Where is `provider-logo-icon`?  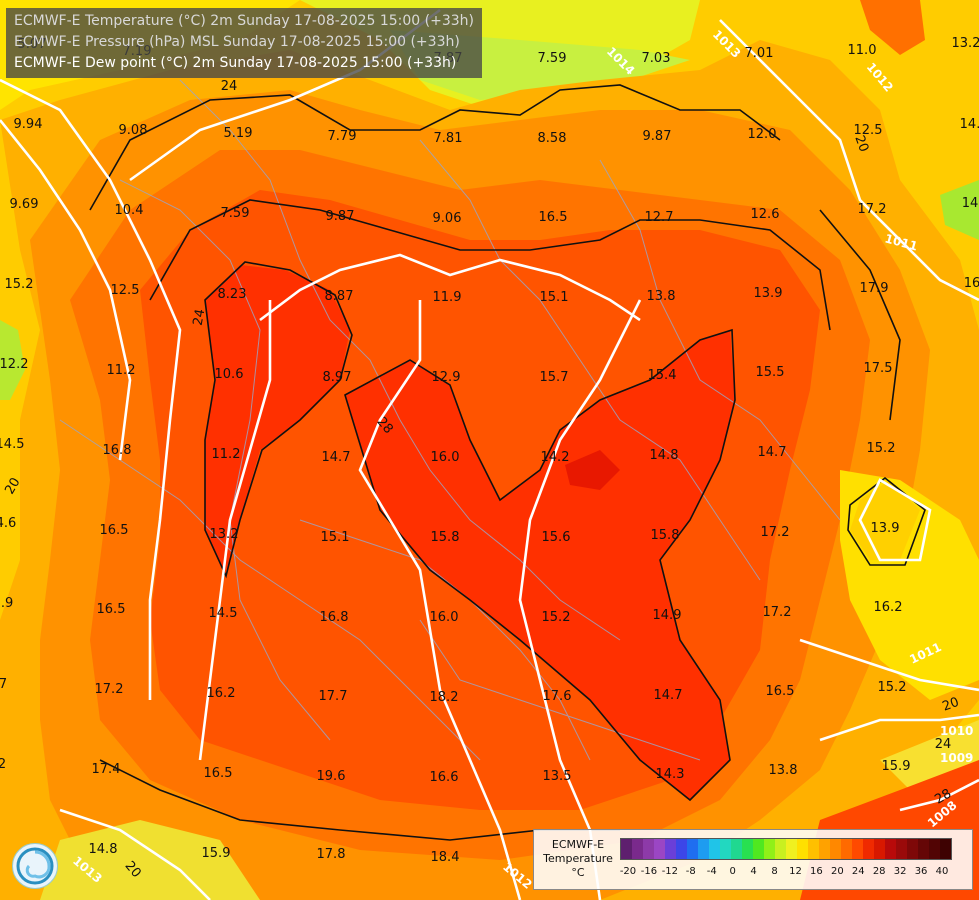 provider-logo-icon is located at coordinates (35, 866).